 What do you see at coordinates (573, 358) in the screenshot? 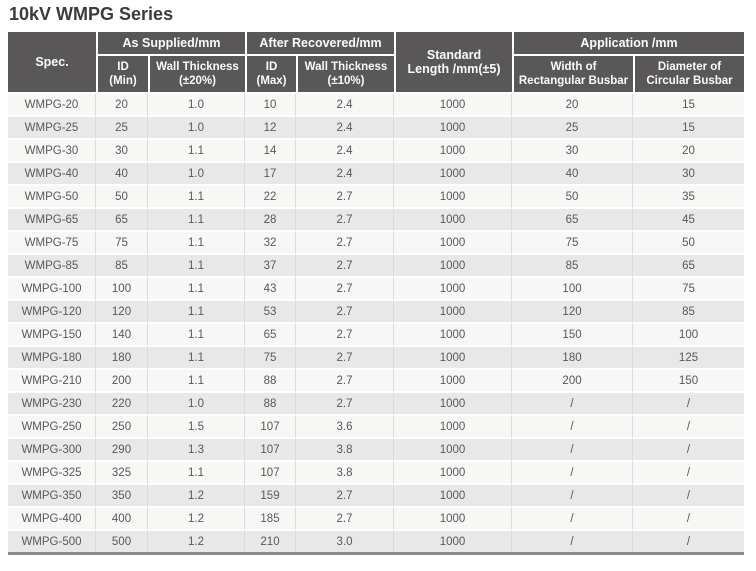
I see `cell-width-rect-busbar: 180` at bounding box center [573, 358].